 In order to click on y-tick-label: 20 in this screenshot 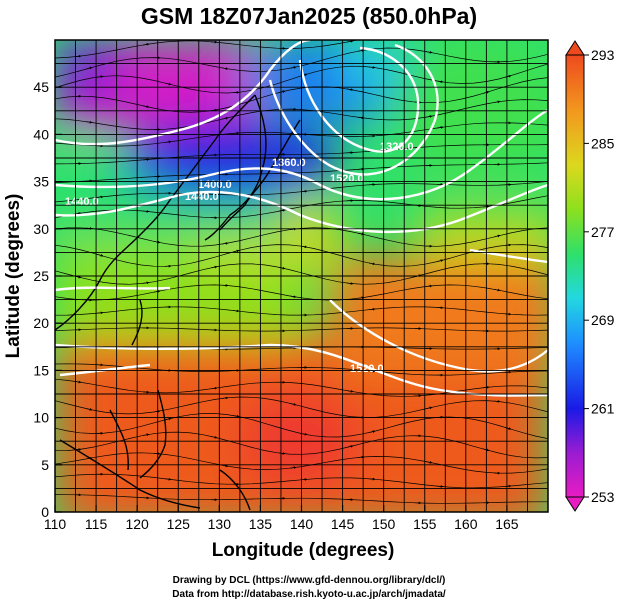, I will do `click(41, 323)`.